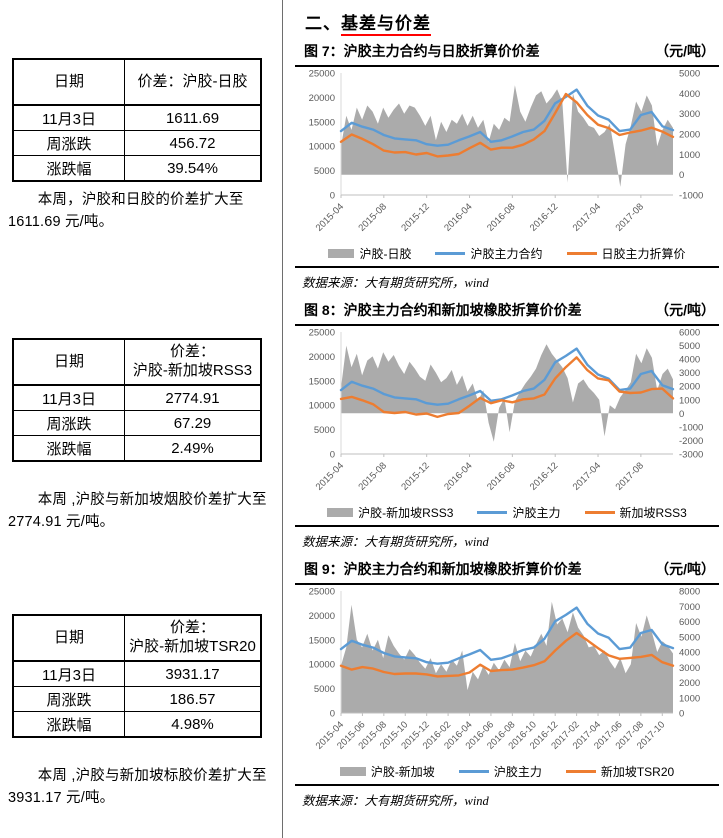  I want to click on table-header-spread: 价差：沪胶-日胶, so click(193, 82).